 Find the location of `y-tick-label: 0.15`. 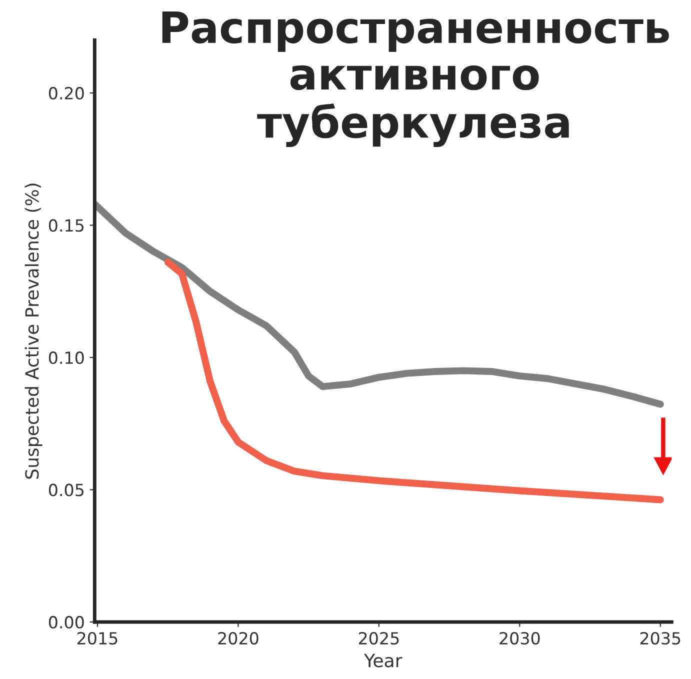

y-tick-label: 0.15 is located at coordinates (66, 225).